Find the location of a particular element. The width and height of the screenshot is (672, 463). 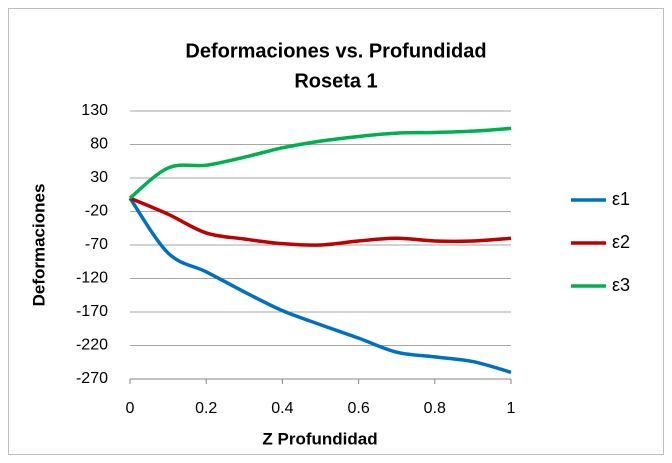

x-tick-label: 0.4 is located at coordinates (282, 408).